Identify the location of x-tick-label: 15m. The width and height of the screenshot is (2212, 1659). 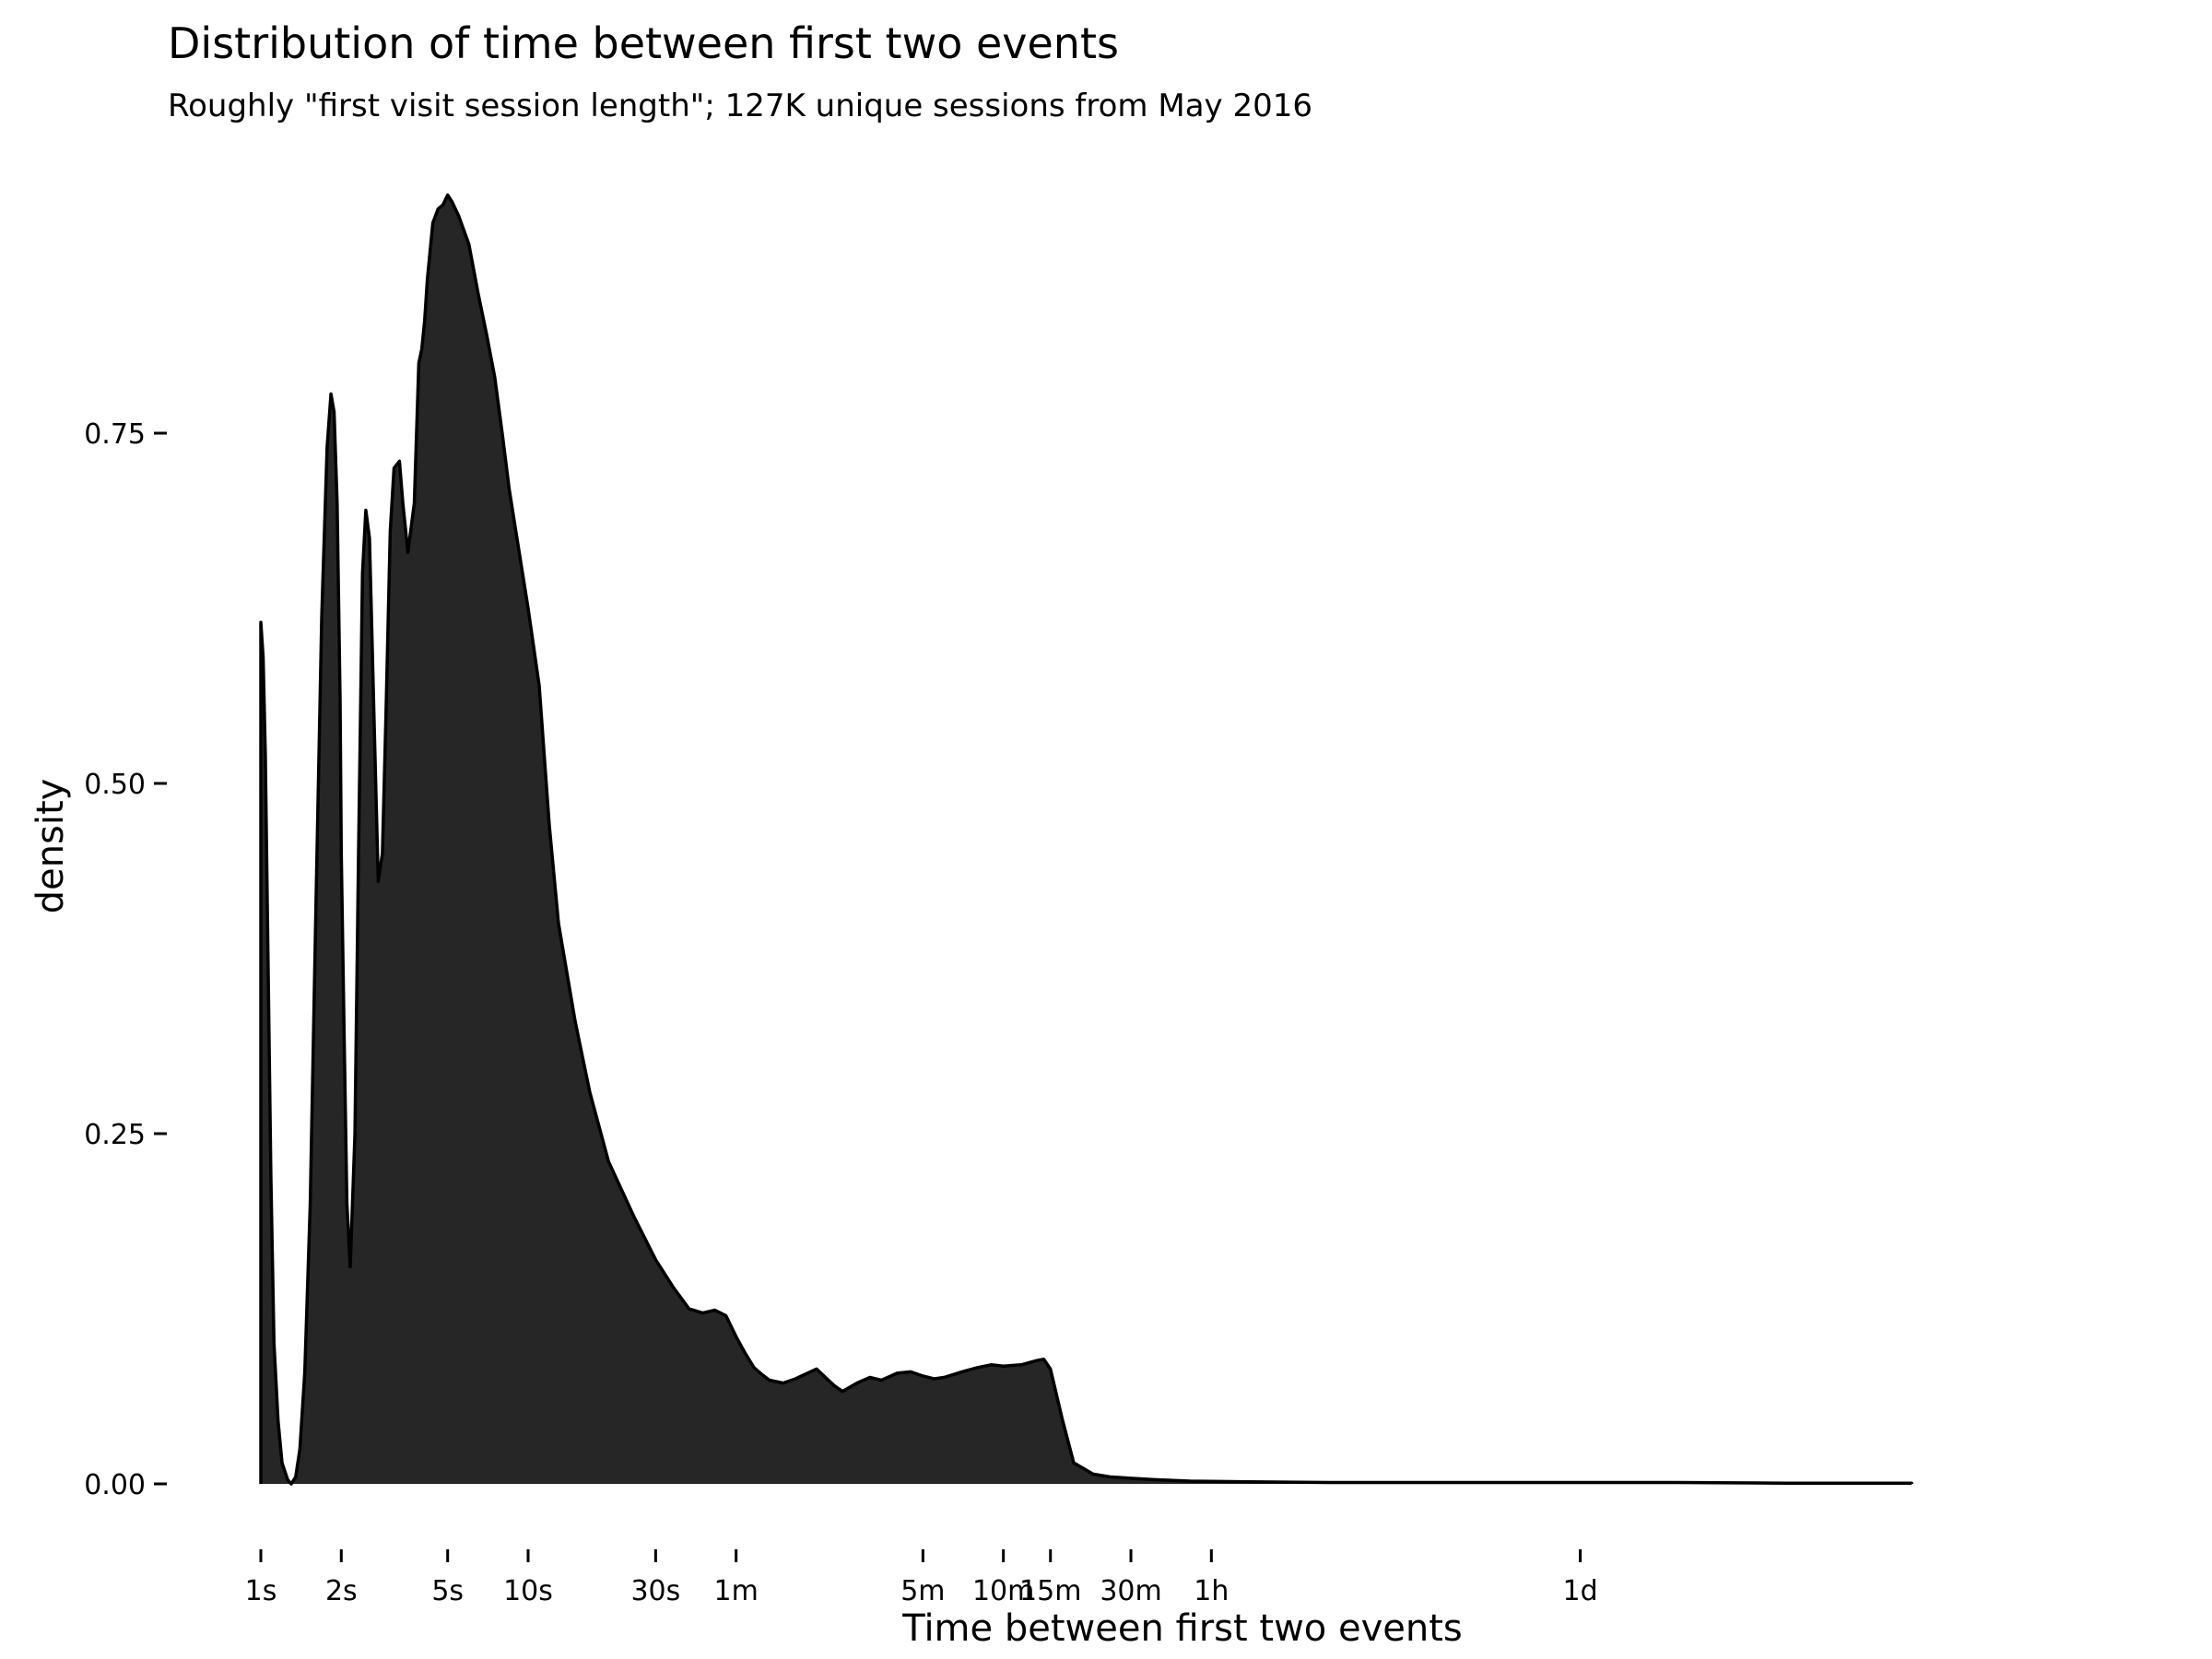
(1050, 1591).